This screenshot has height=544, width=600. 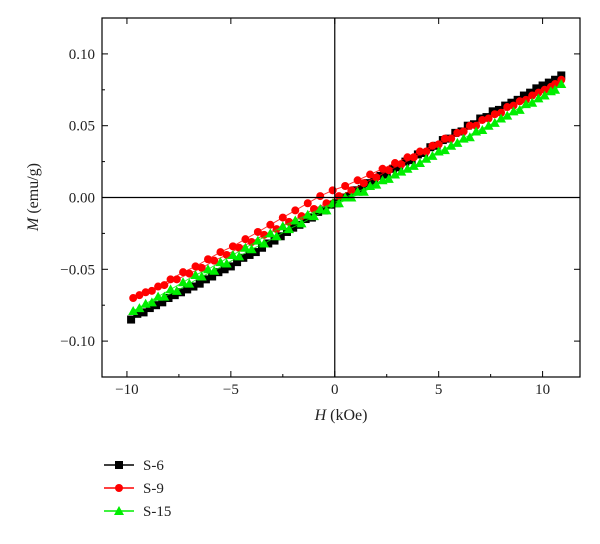 What do you see at coordinates (134, 489) in the screenshot?
I see `legend-item: S-9` at bounding box center [134, 489].